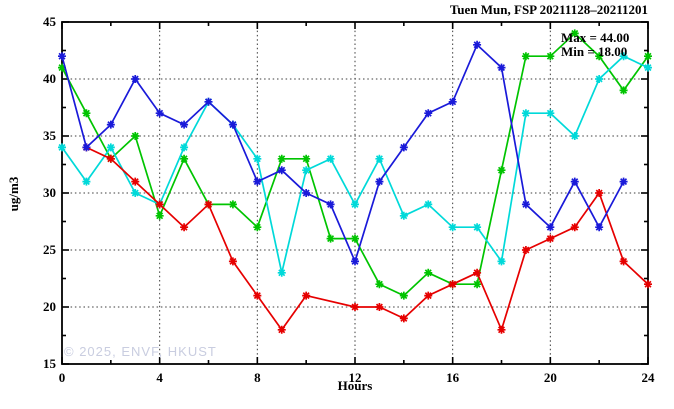 The image size is (674, 409). What do you see at coordinates (257, 377) in the screenshot?
I see `x-tick-label: 8` at bounding box center [257, 377].